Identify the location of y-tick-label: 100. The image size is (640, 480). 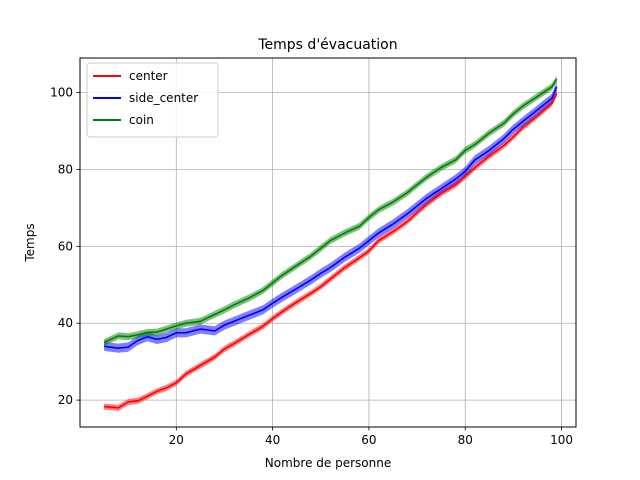
(61, 93).